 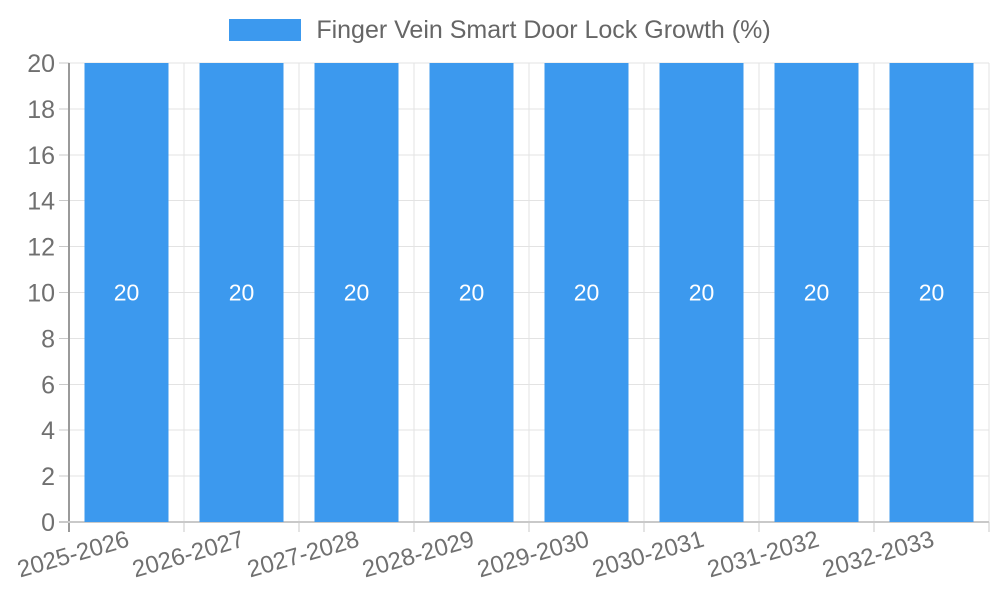 What do you see at coordinates (648, 555) in the screenshot?
I see `x-tick-label: 2030-2031` at bounding box center [648, 555].